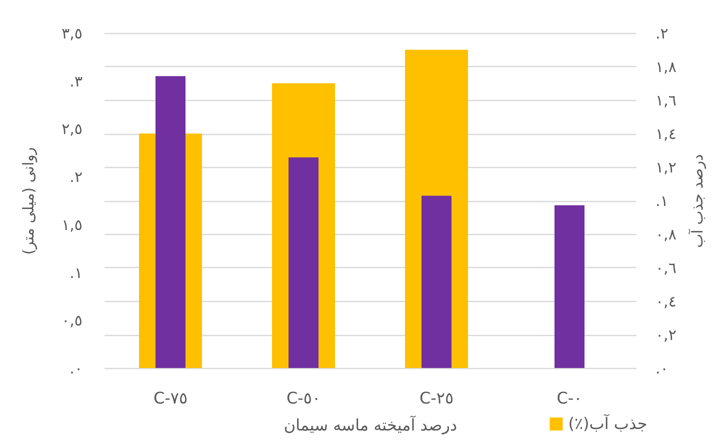  I want to click on y-tick-label: ٠,٥, so click(72, 321).